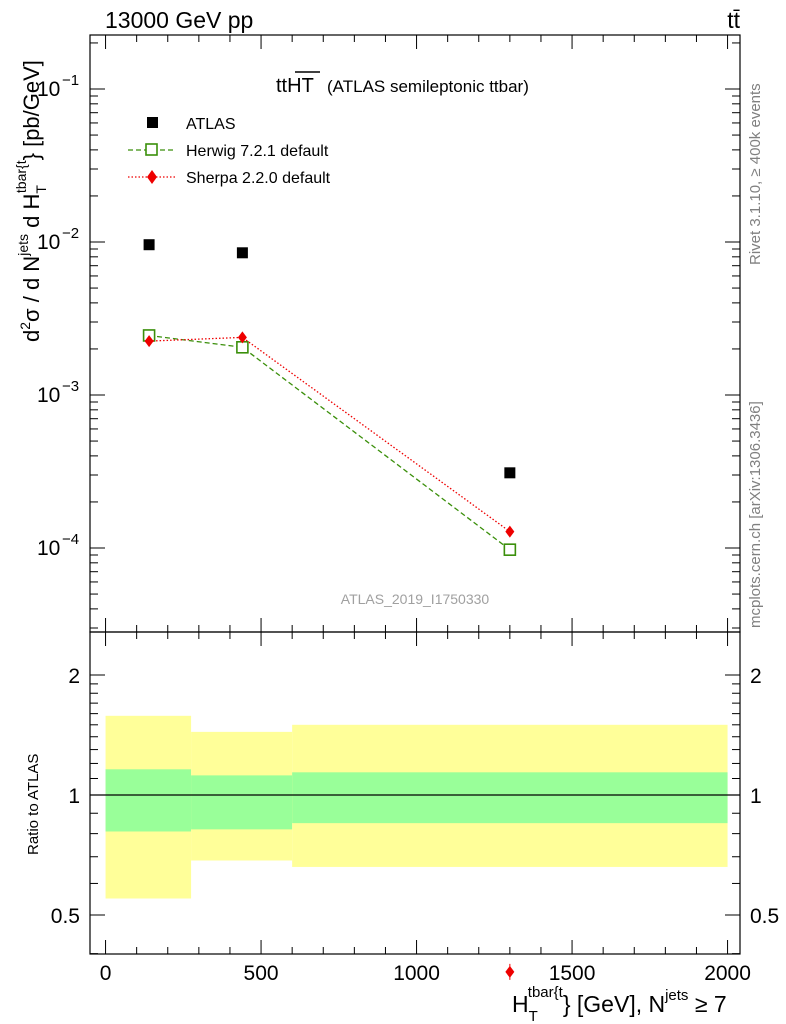 The width and height of the screenshot is (786, 1024). Describe the element at coordinates (764, 916) in the screenshot. I see `ratio-y-tick-label-right: 0.5` at that location.